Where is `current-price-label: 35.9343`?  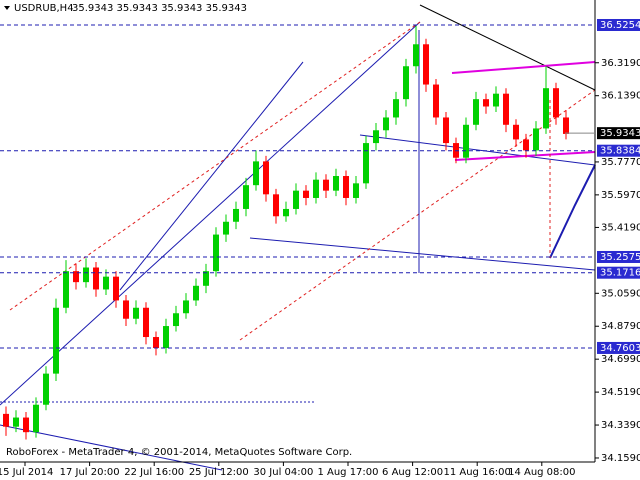
current-price-label: 35.9343 is located at coordinates (620, 133).